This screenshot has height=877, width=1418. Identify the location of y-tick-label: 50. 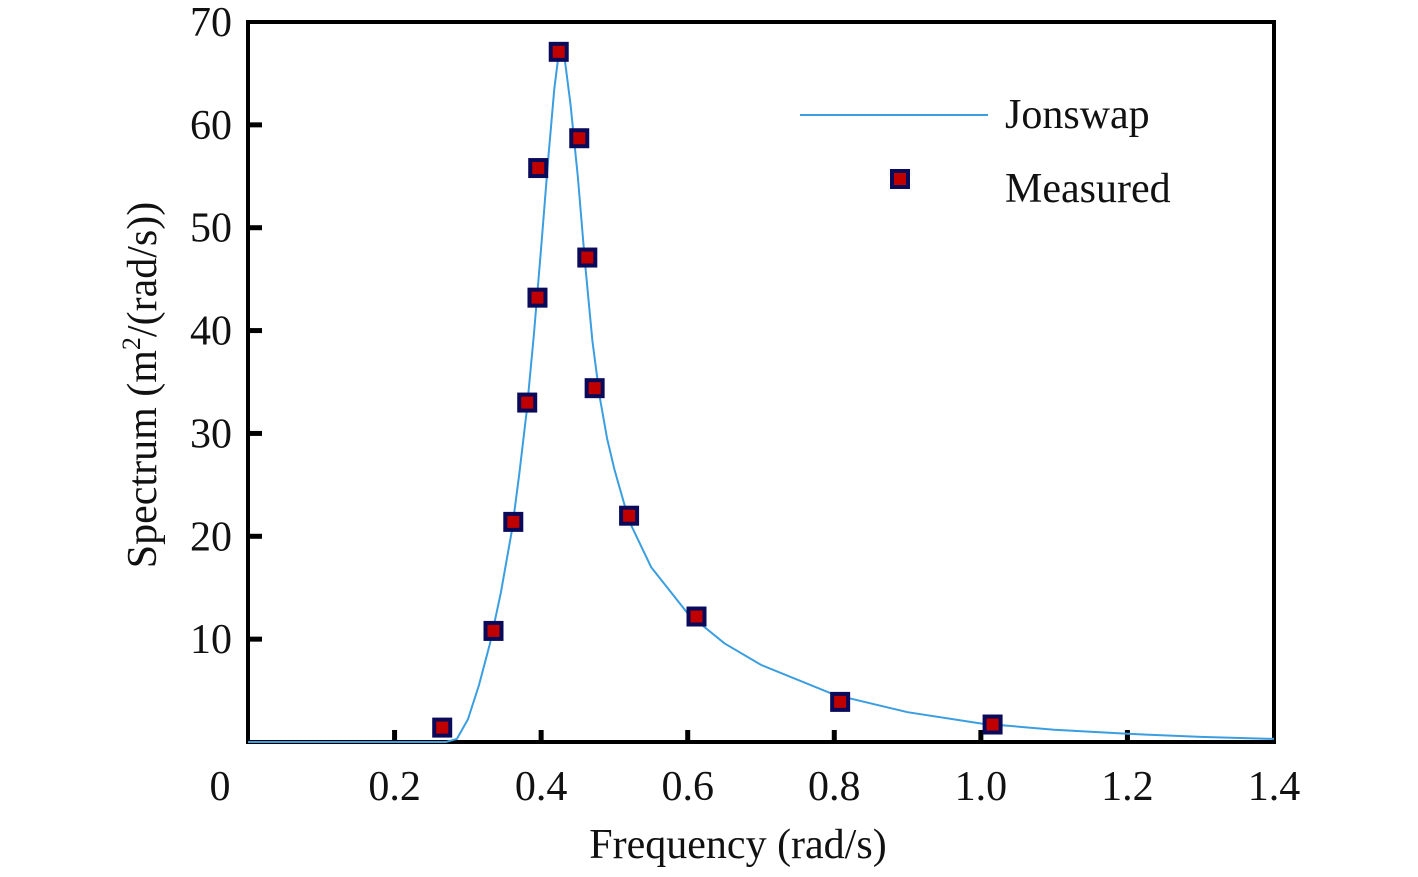
(211, 229).